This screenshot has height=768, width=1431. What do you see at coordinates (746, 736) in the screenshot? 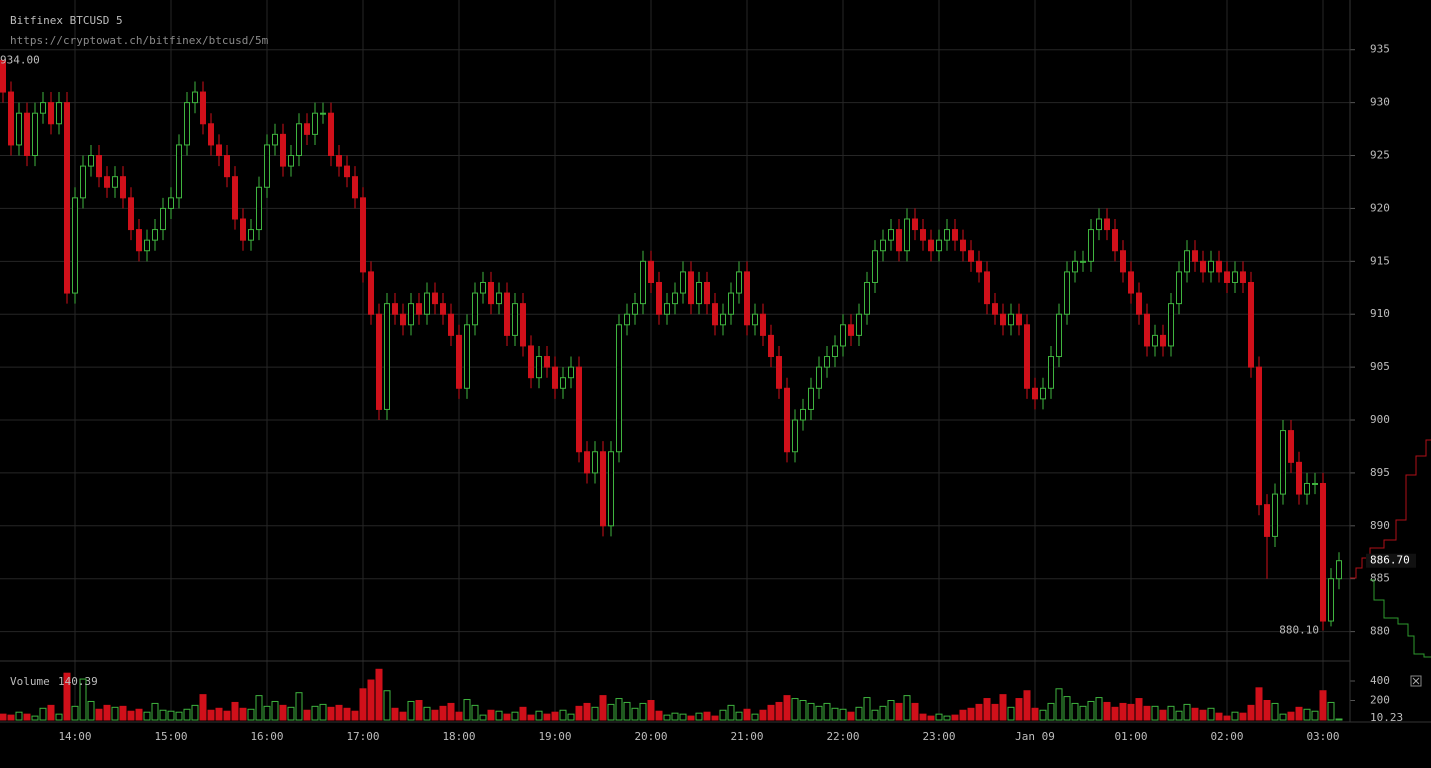
I see `x-tick-label: 21:00` at bounding box center [746, 736].